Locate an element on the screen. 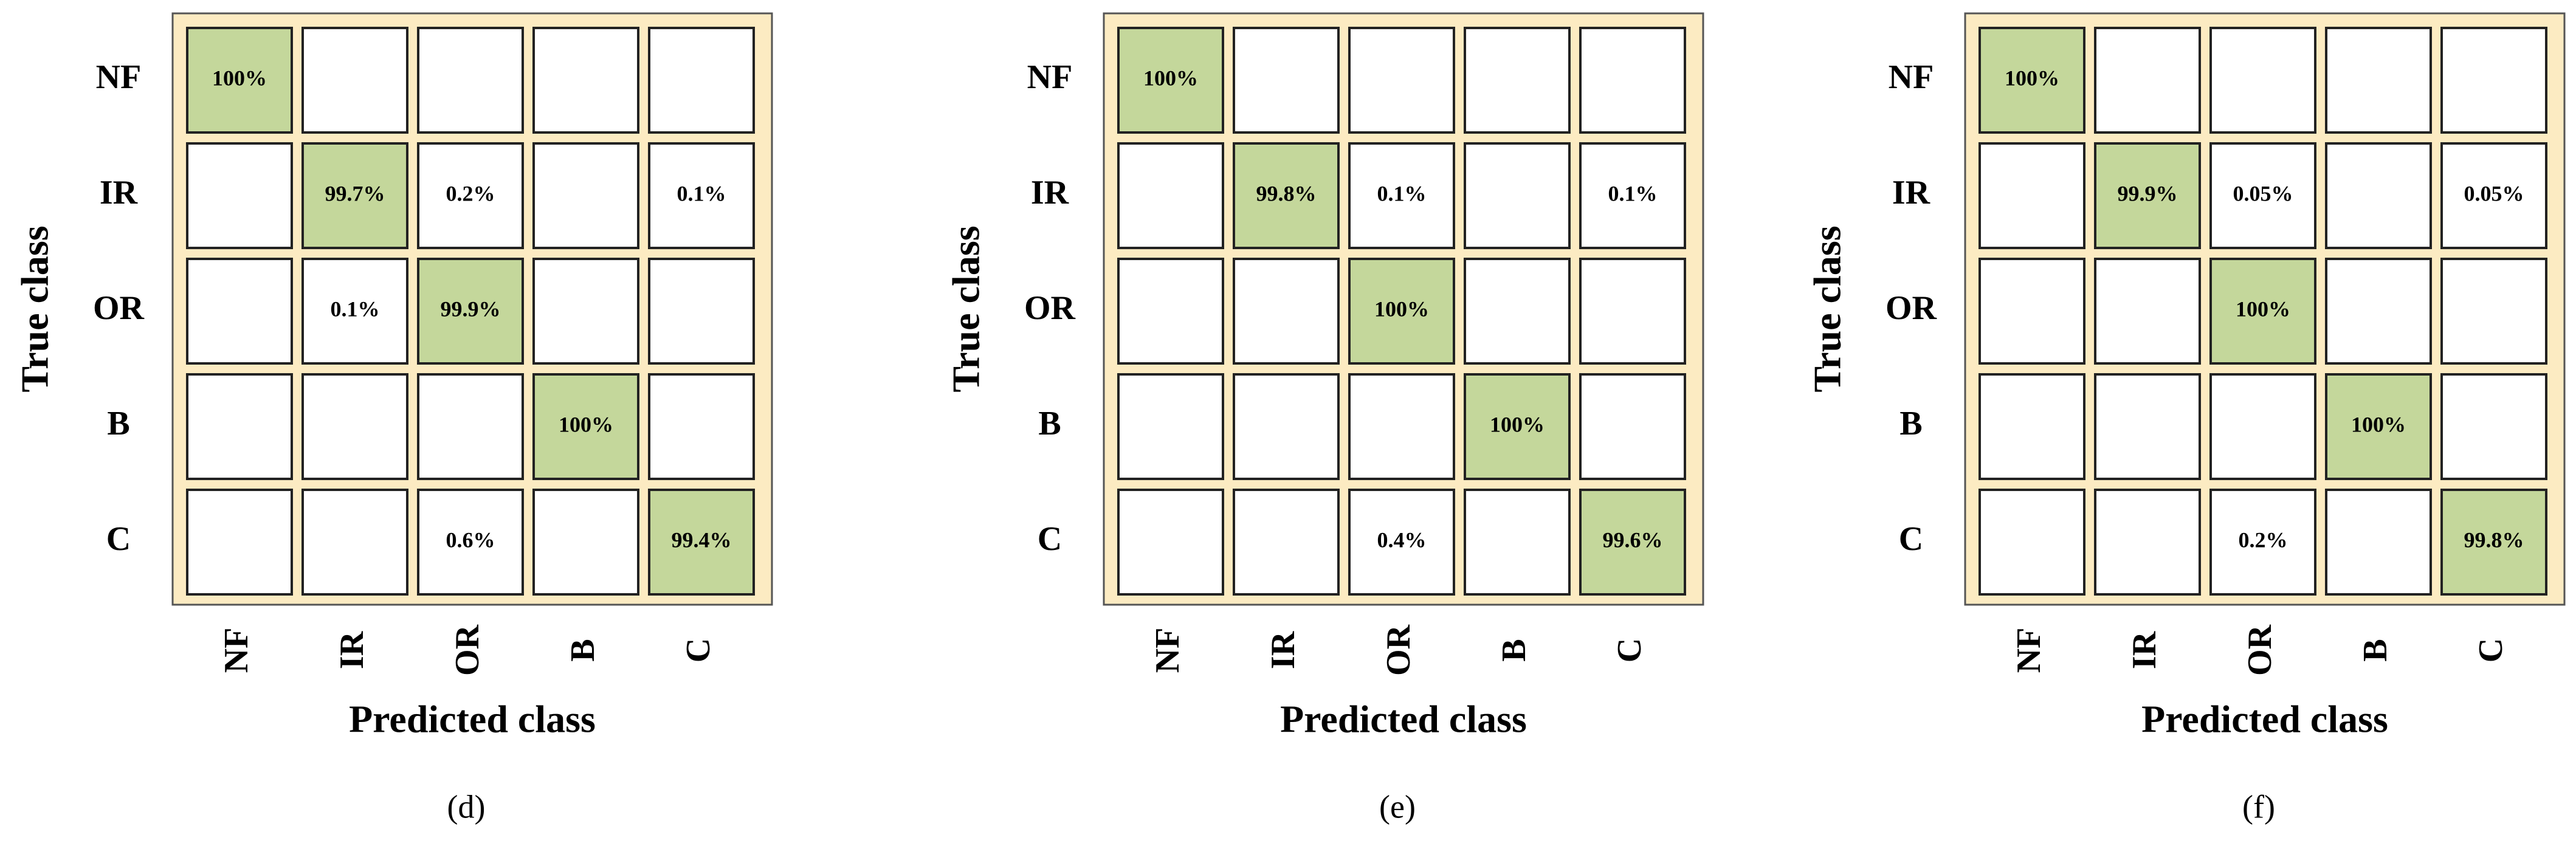 This screenshot has width=2576, height=849. panel-caption: (f) is located at coordinates (2258, 806).